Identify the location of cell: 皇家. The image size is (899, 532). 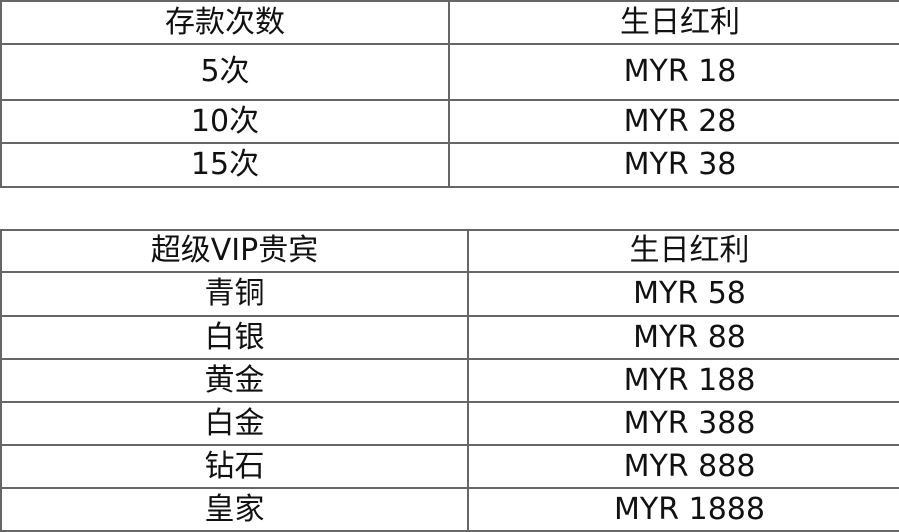
(234, 509).